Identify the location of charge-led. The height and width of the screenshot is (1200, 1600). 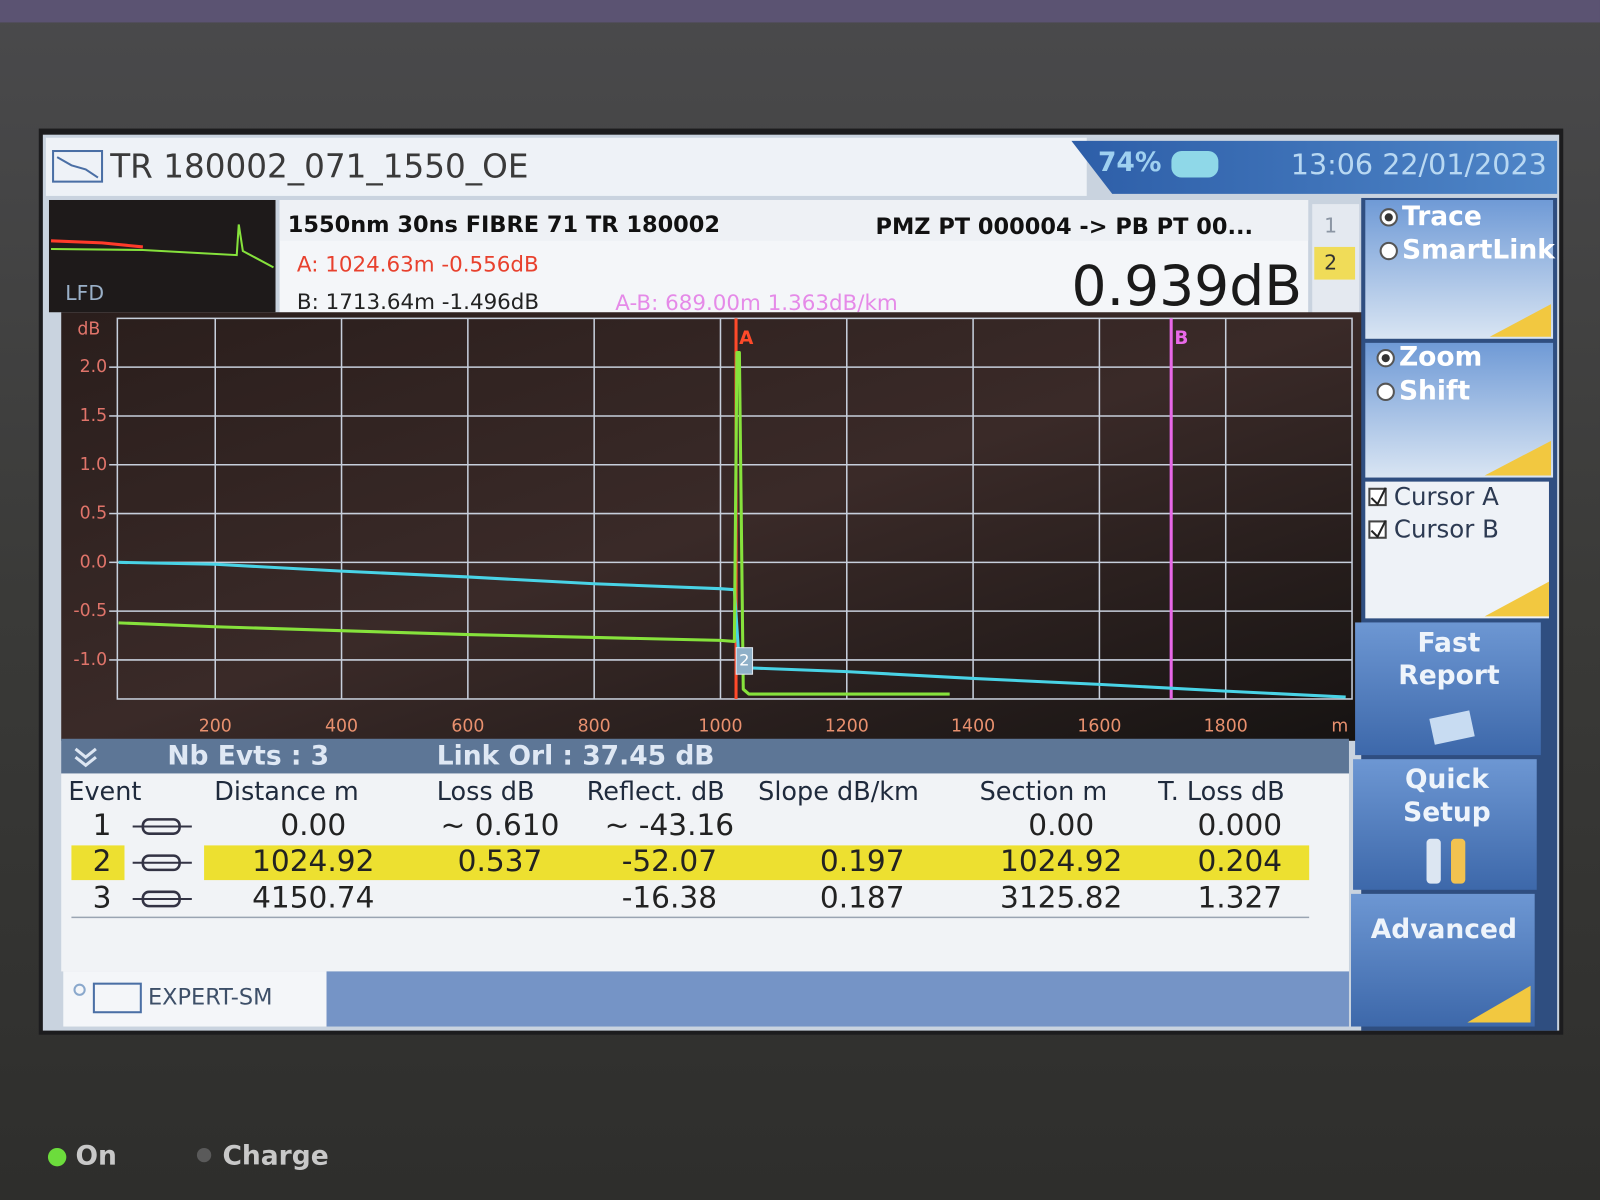
(204, 1155).